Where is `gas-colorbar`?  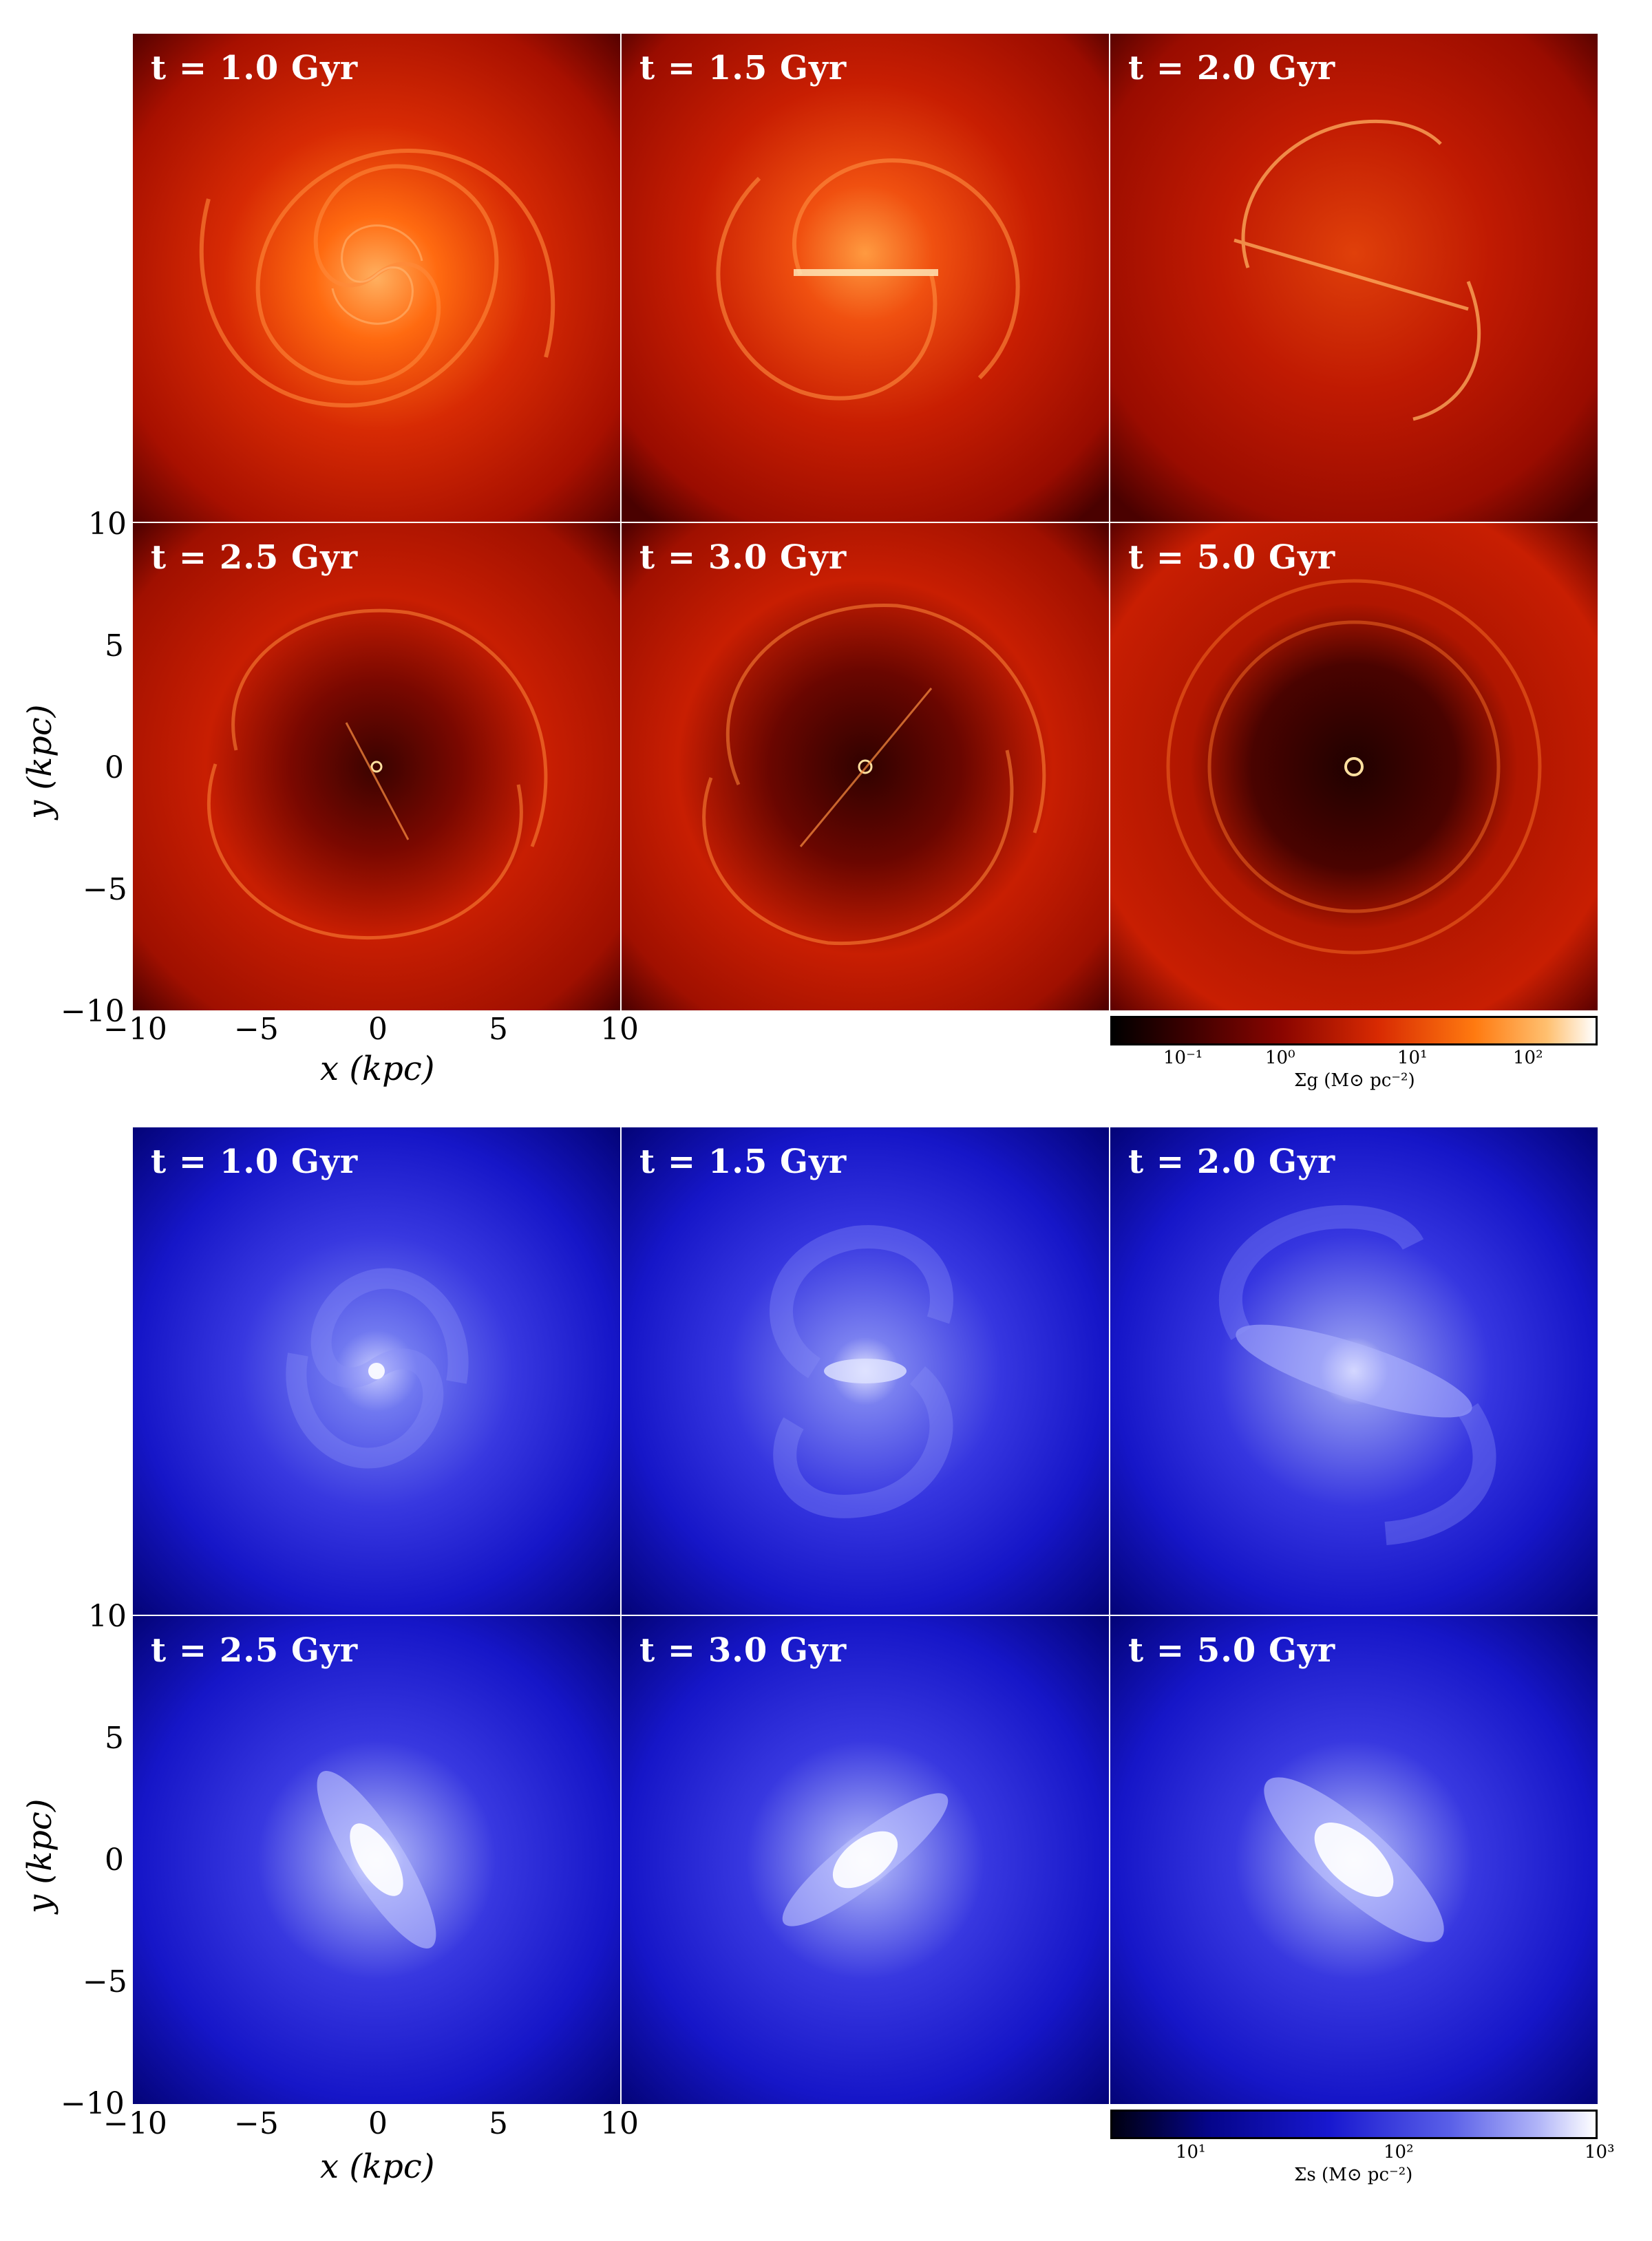 gas-colorbar is located at coordinates (1354, 1030).